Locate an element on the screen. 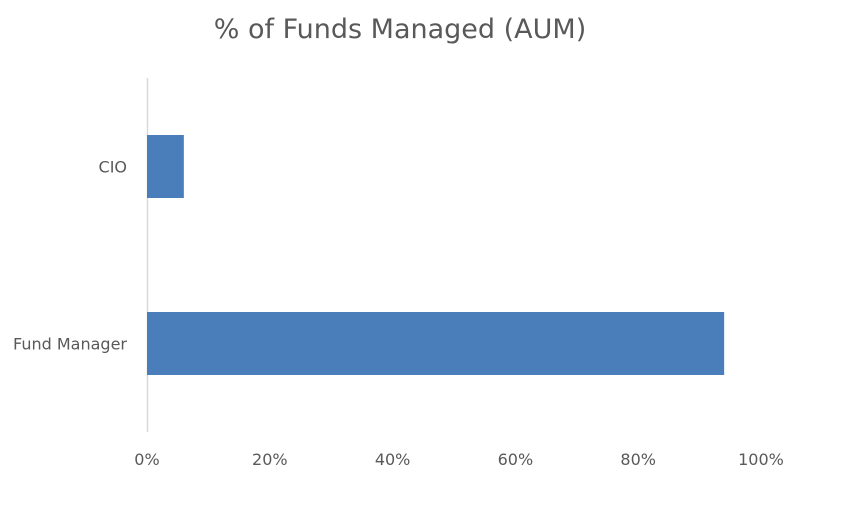  x-tick-label: 40% is located at coordinates (393, 459).